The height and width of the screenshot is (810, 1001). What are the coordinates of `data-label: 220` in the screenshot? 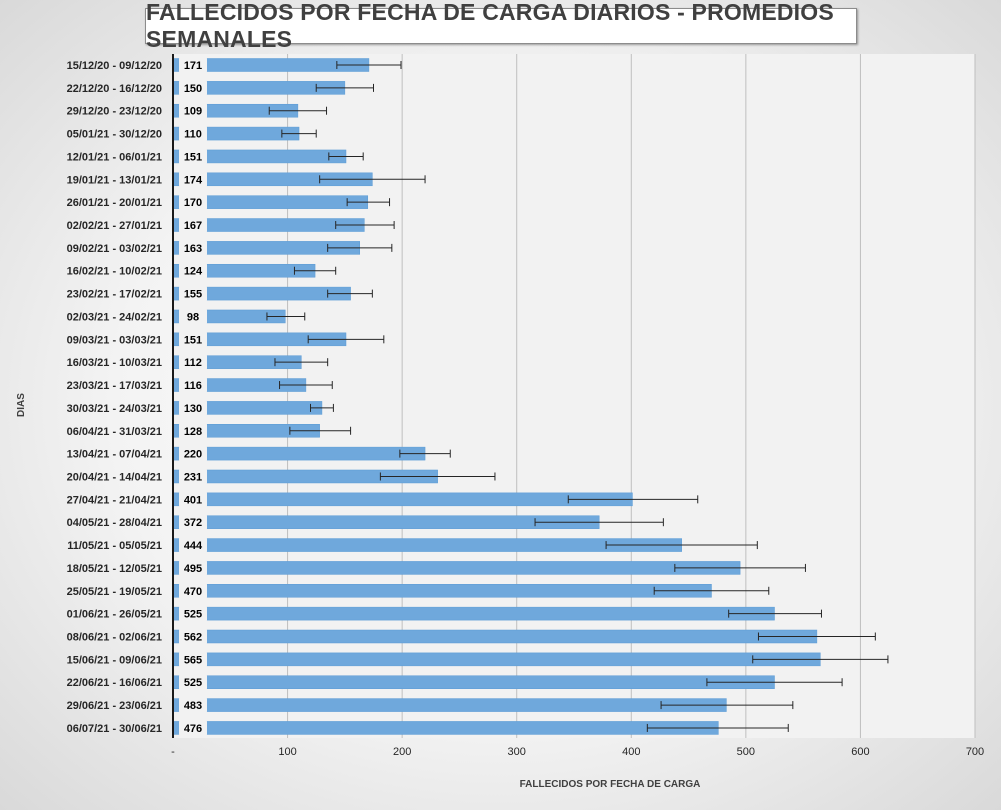 It's located at (193, 453).